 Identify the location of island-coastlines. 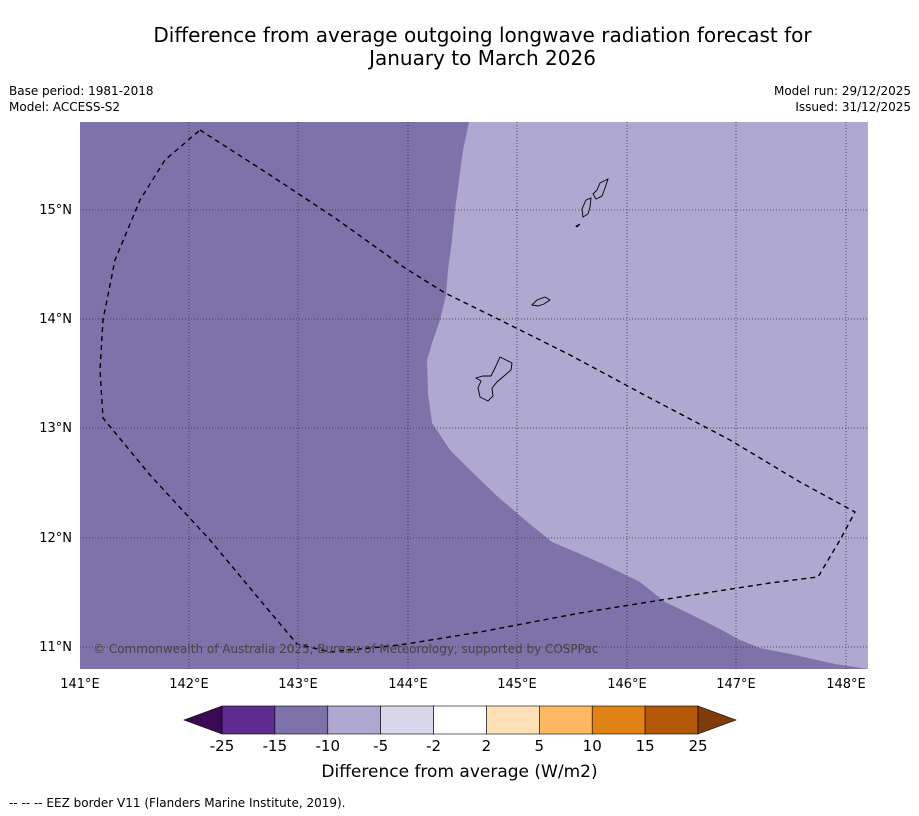
(541, 290).